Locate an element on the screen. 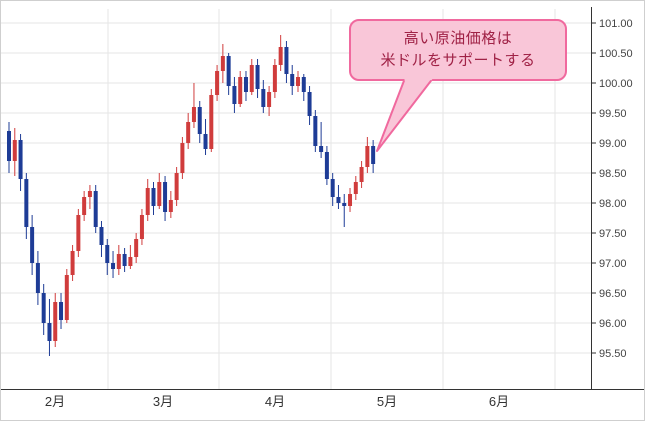 The width and height of the screenshot is (645, 421). y-axis-label: 100.50 is located at coordinates (616, 54).